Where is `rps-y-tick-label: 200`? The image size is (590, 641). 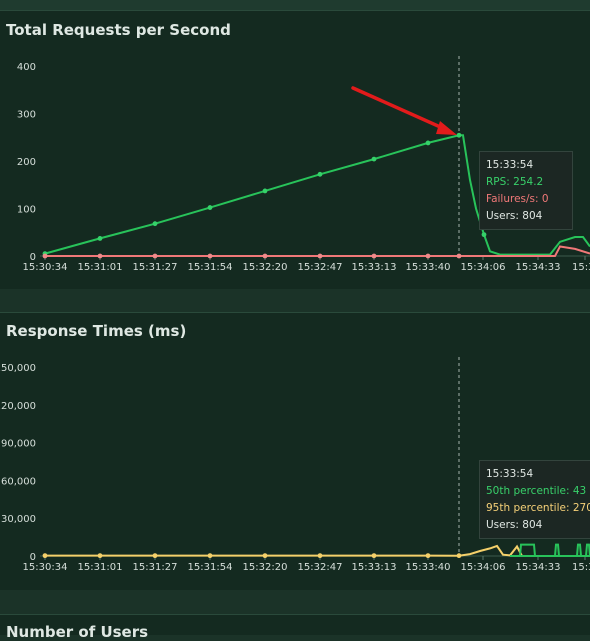
rps-y-tick-label: 200 is located at coordinates (26, 162).